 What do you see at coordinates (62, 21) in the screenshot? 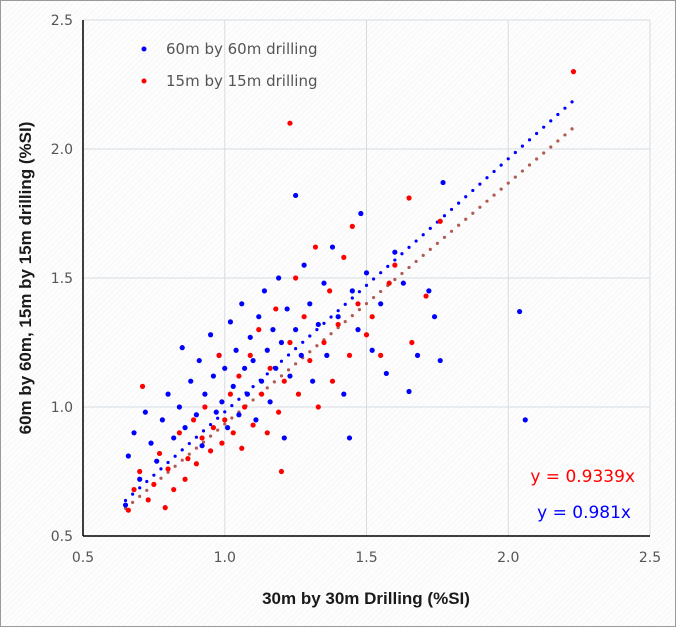
I see `y-tick-label: 2.5` at bounding box center [62, 21].